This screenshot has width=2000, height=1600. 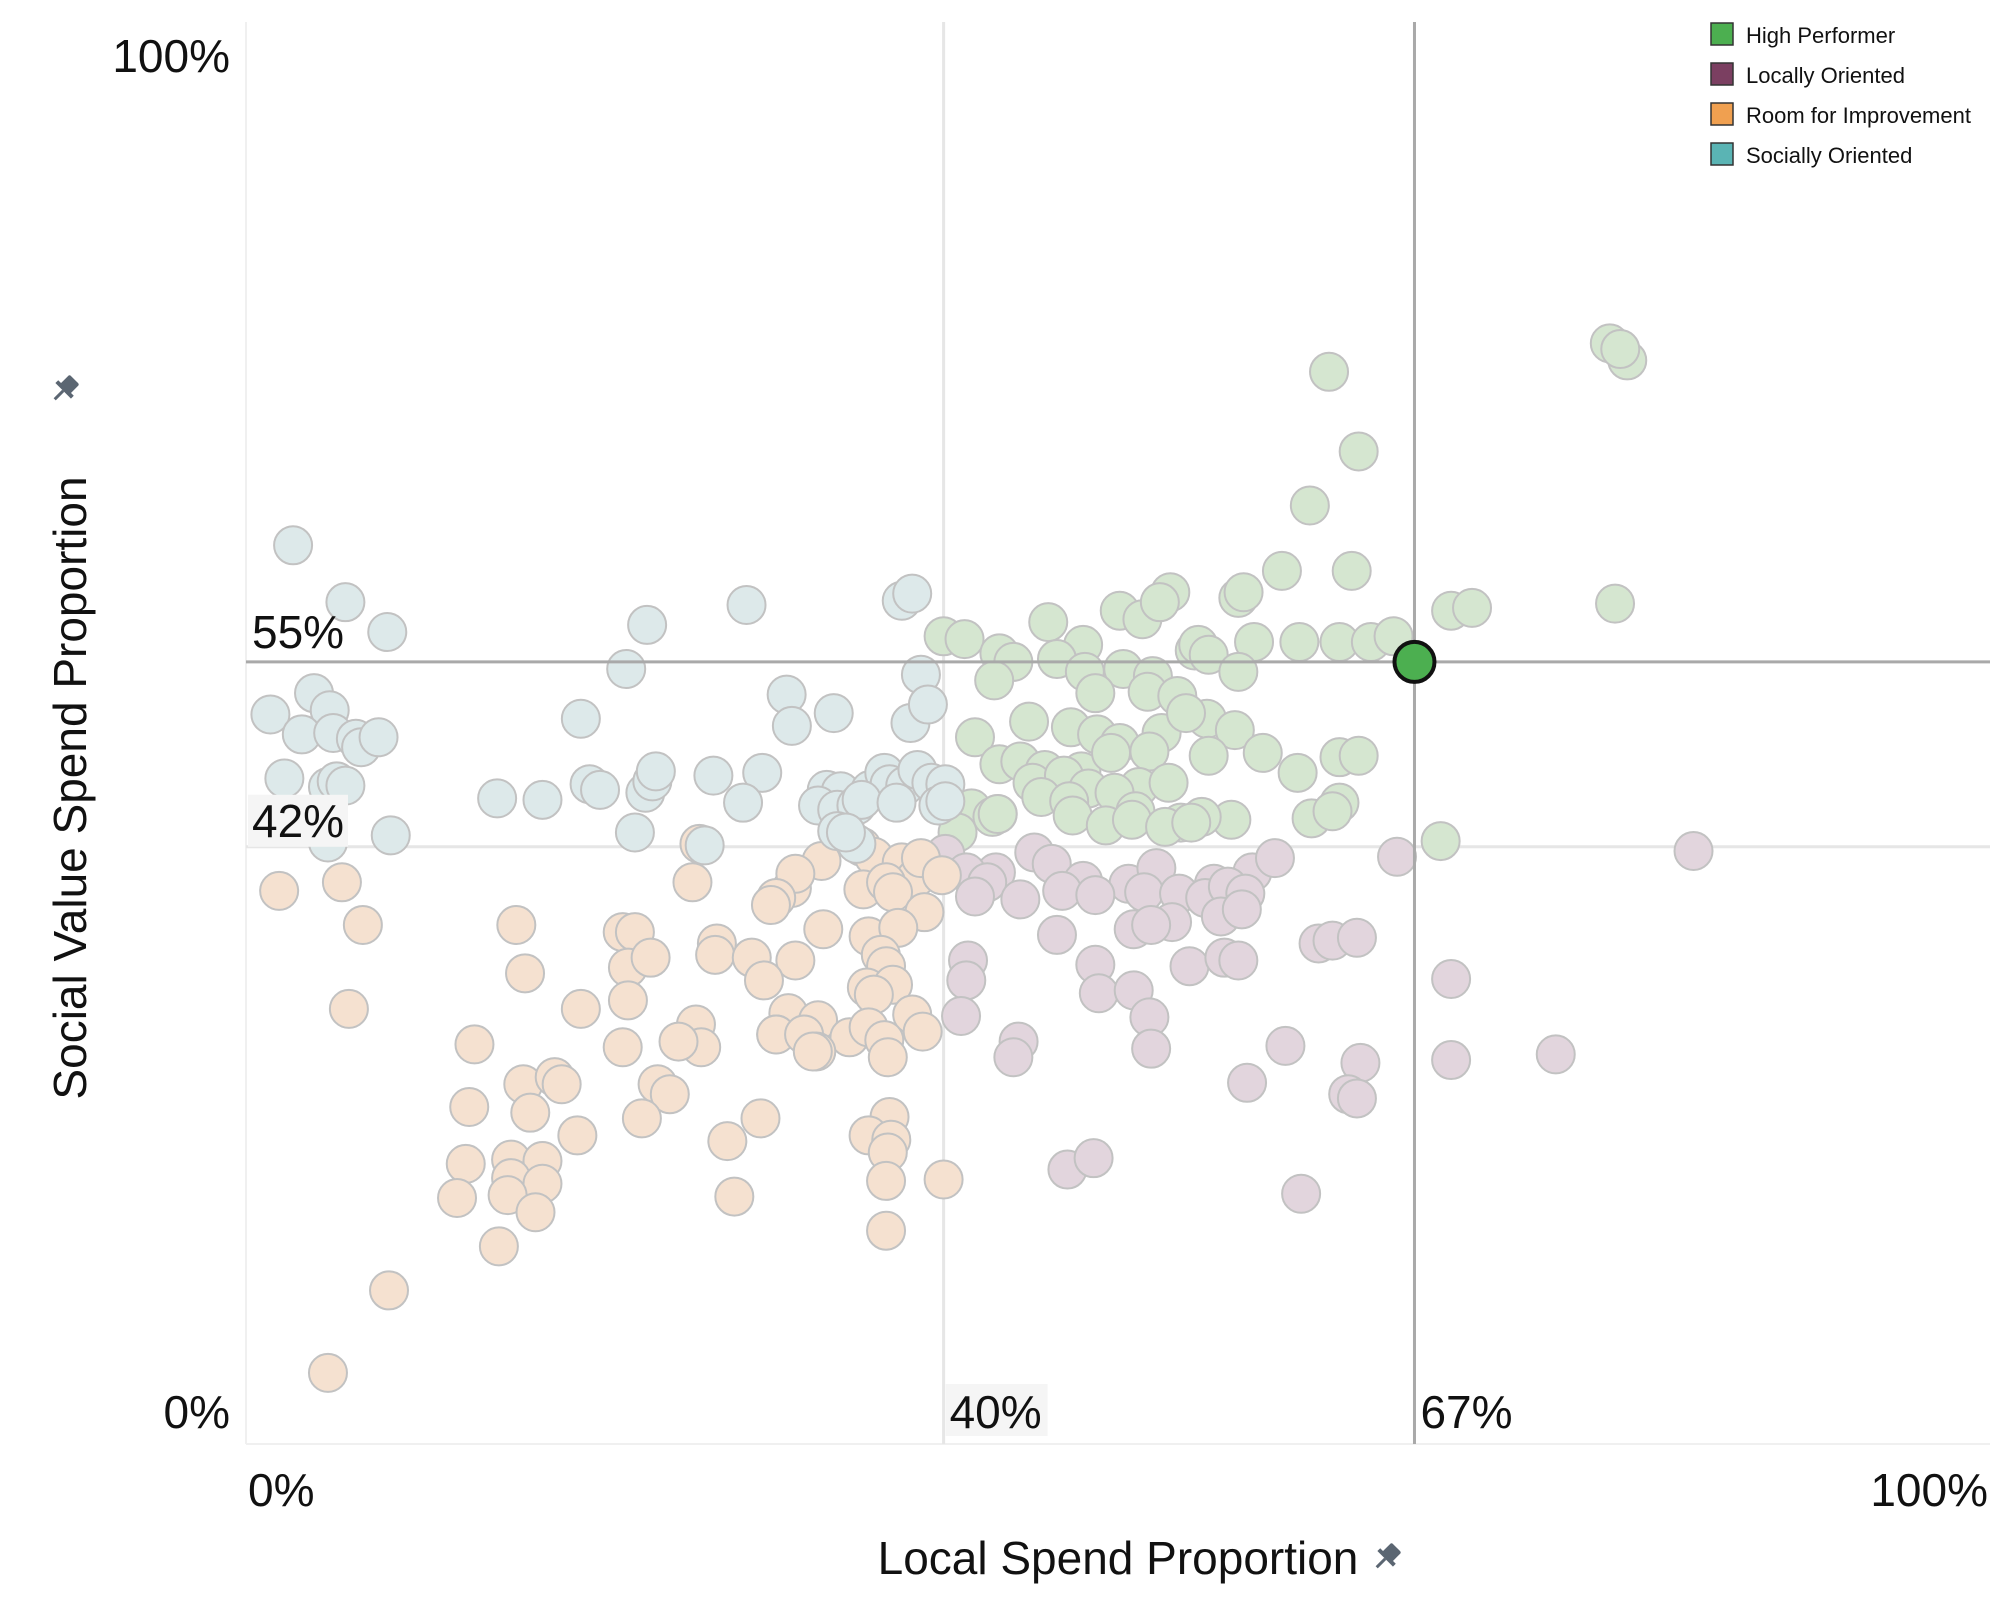 What do you see at coordinates (64, 389) in the screenshot?
I see `y-axis-pin-icon` at bounding box center [64, 389].